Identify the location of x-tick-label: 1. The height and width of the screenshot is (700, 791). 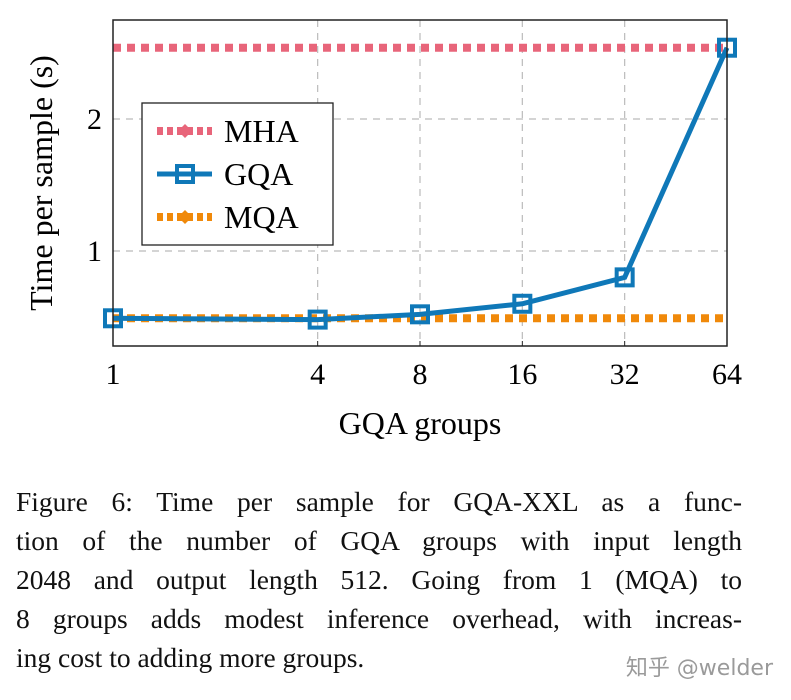
(113, 374).